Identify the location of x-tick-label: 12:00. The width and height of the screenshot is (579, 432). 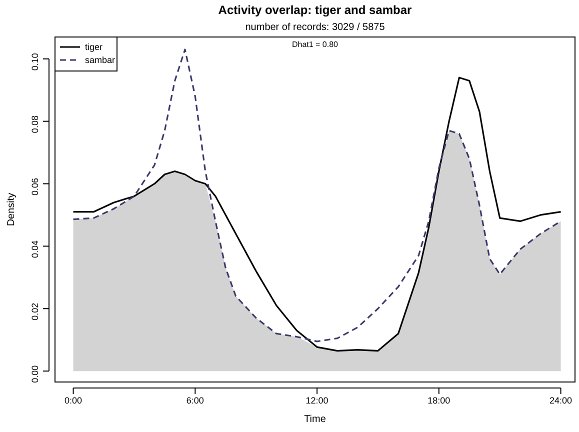
(317, 400).